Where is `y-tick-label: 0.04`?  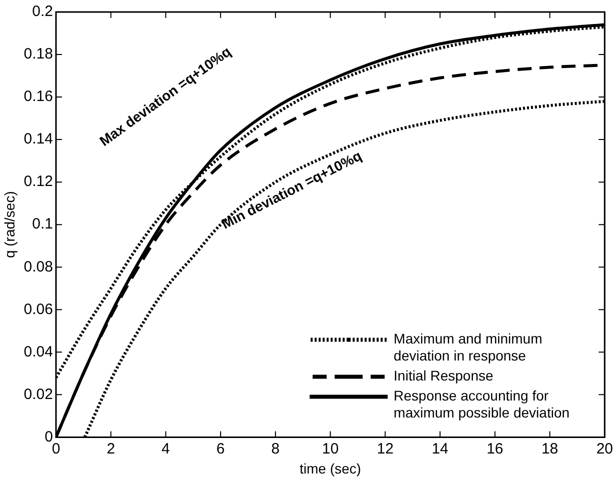
y-tick-label: 0.04 is located at coordinates (38, 351).